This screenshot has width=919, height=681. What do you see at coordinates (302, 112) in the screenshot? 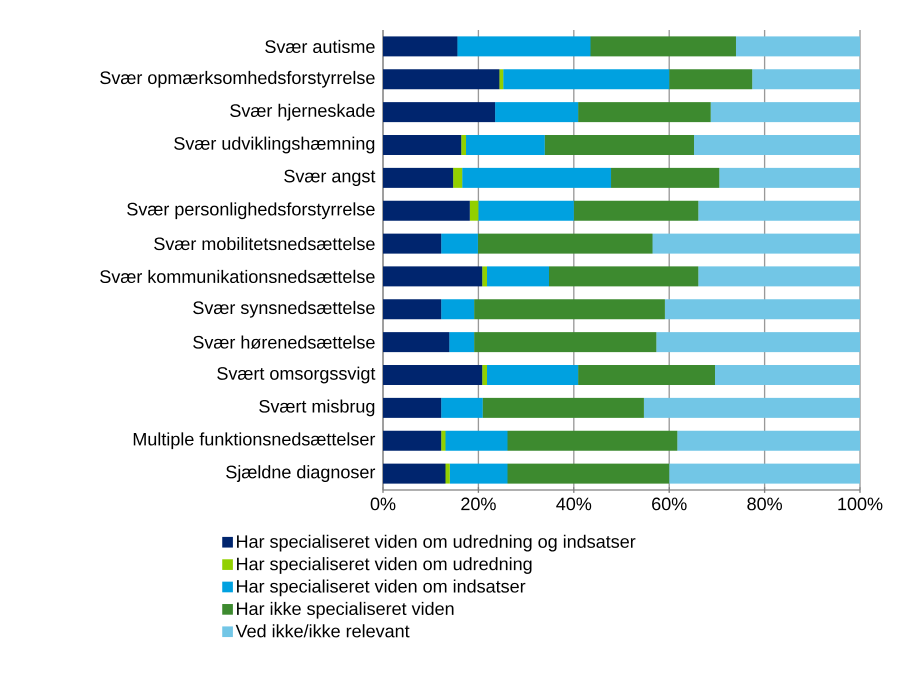
I see `y-tick-label: Svær hjerneskade` at bounding box center [302, 112].